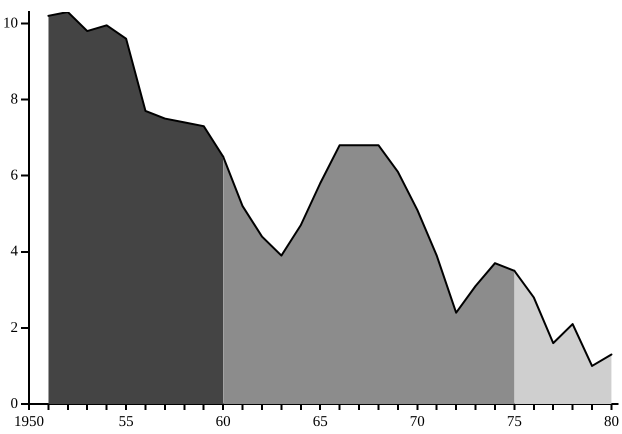  I want to click on x-tick-label: 1950, so click(29, 422).